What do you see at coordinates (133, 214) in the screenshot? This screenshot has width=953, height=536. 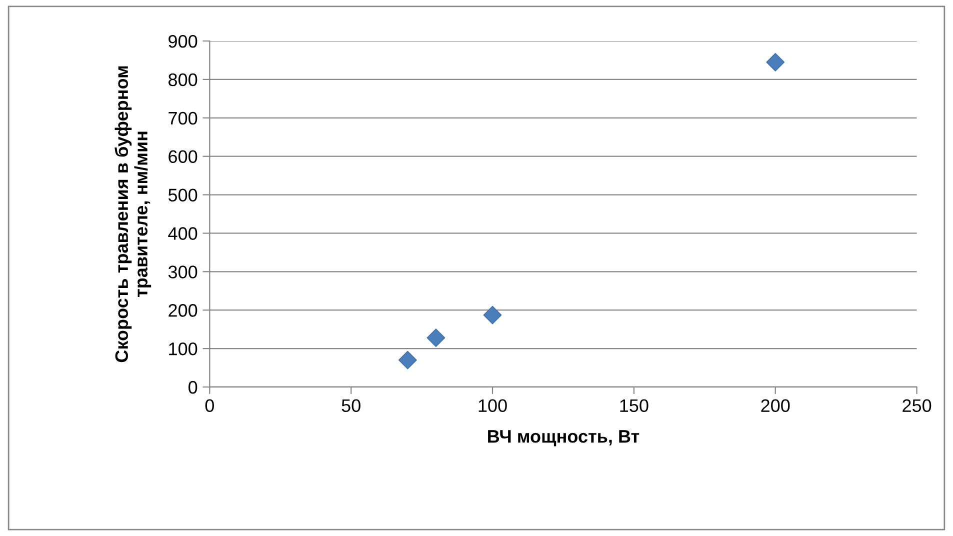 I see `y-axis-title: Скорость травления в буферном травителе, нм/мин` at bounding box center [133, 214].